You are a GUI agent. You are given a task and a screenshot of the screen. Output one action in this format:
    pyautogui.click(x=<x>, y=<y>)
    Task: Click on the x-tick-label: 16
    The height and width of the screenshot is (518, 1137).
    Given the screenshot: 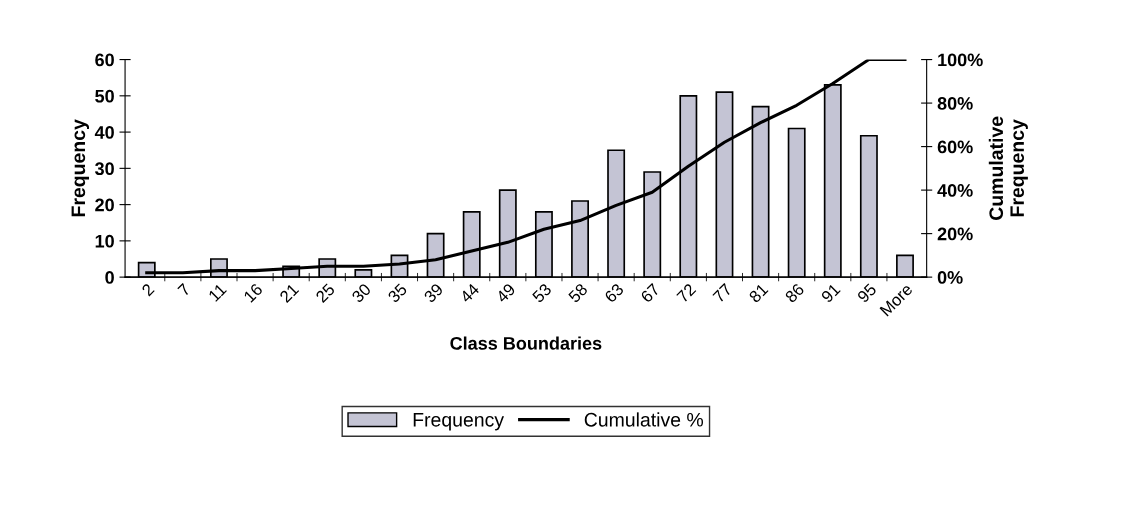 What is the action you would take?
    pyautogui.click(x=253, y=292)
    